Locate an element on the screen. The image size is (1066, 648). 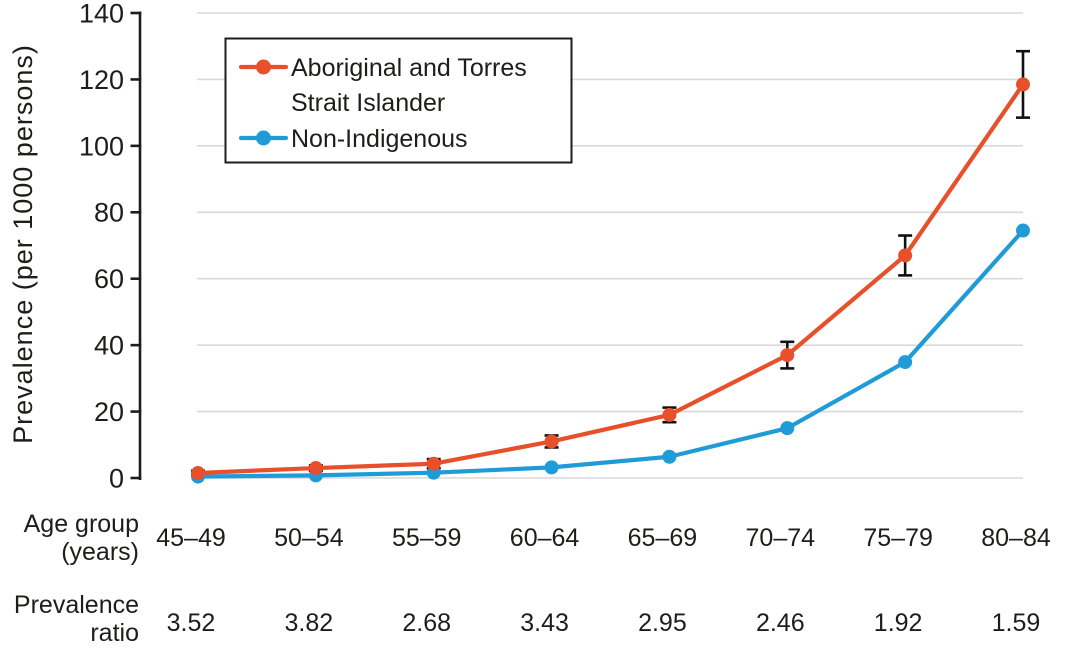
prevalence-ratio-value: 1.92 is located at coordinates (898, 623).